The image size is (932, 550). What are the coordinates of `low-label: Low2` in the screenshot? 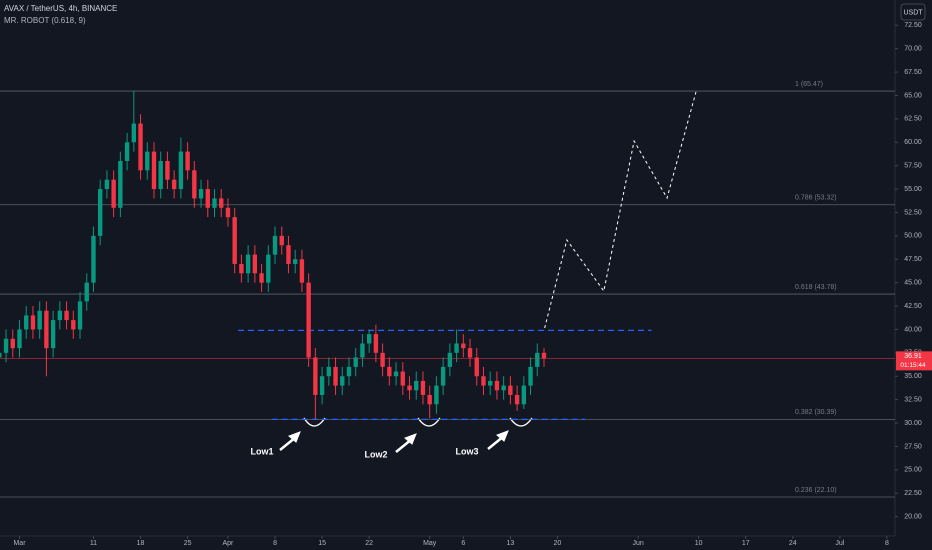 It's located at (375, 454).